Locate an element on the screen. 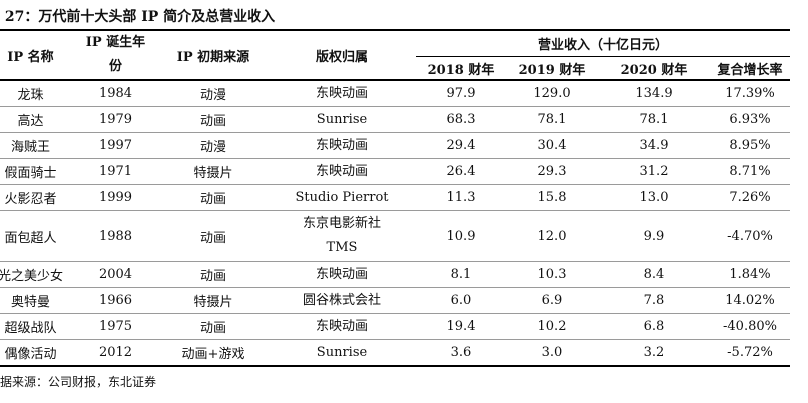 The width and height of the screenshot is (808, 403). header-birth-year: IP 诞生年份 is located at coordinates (115, 55).